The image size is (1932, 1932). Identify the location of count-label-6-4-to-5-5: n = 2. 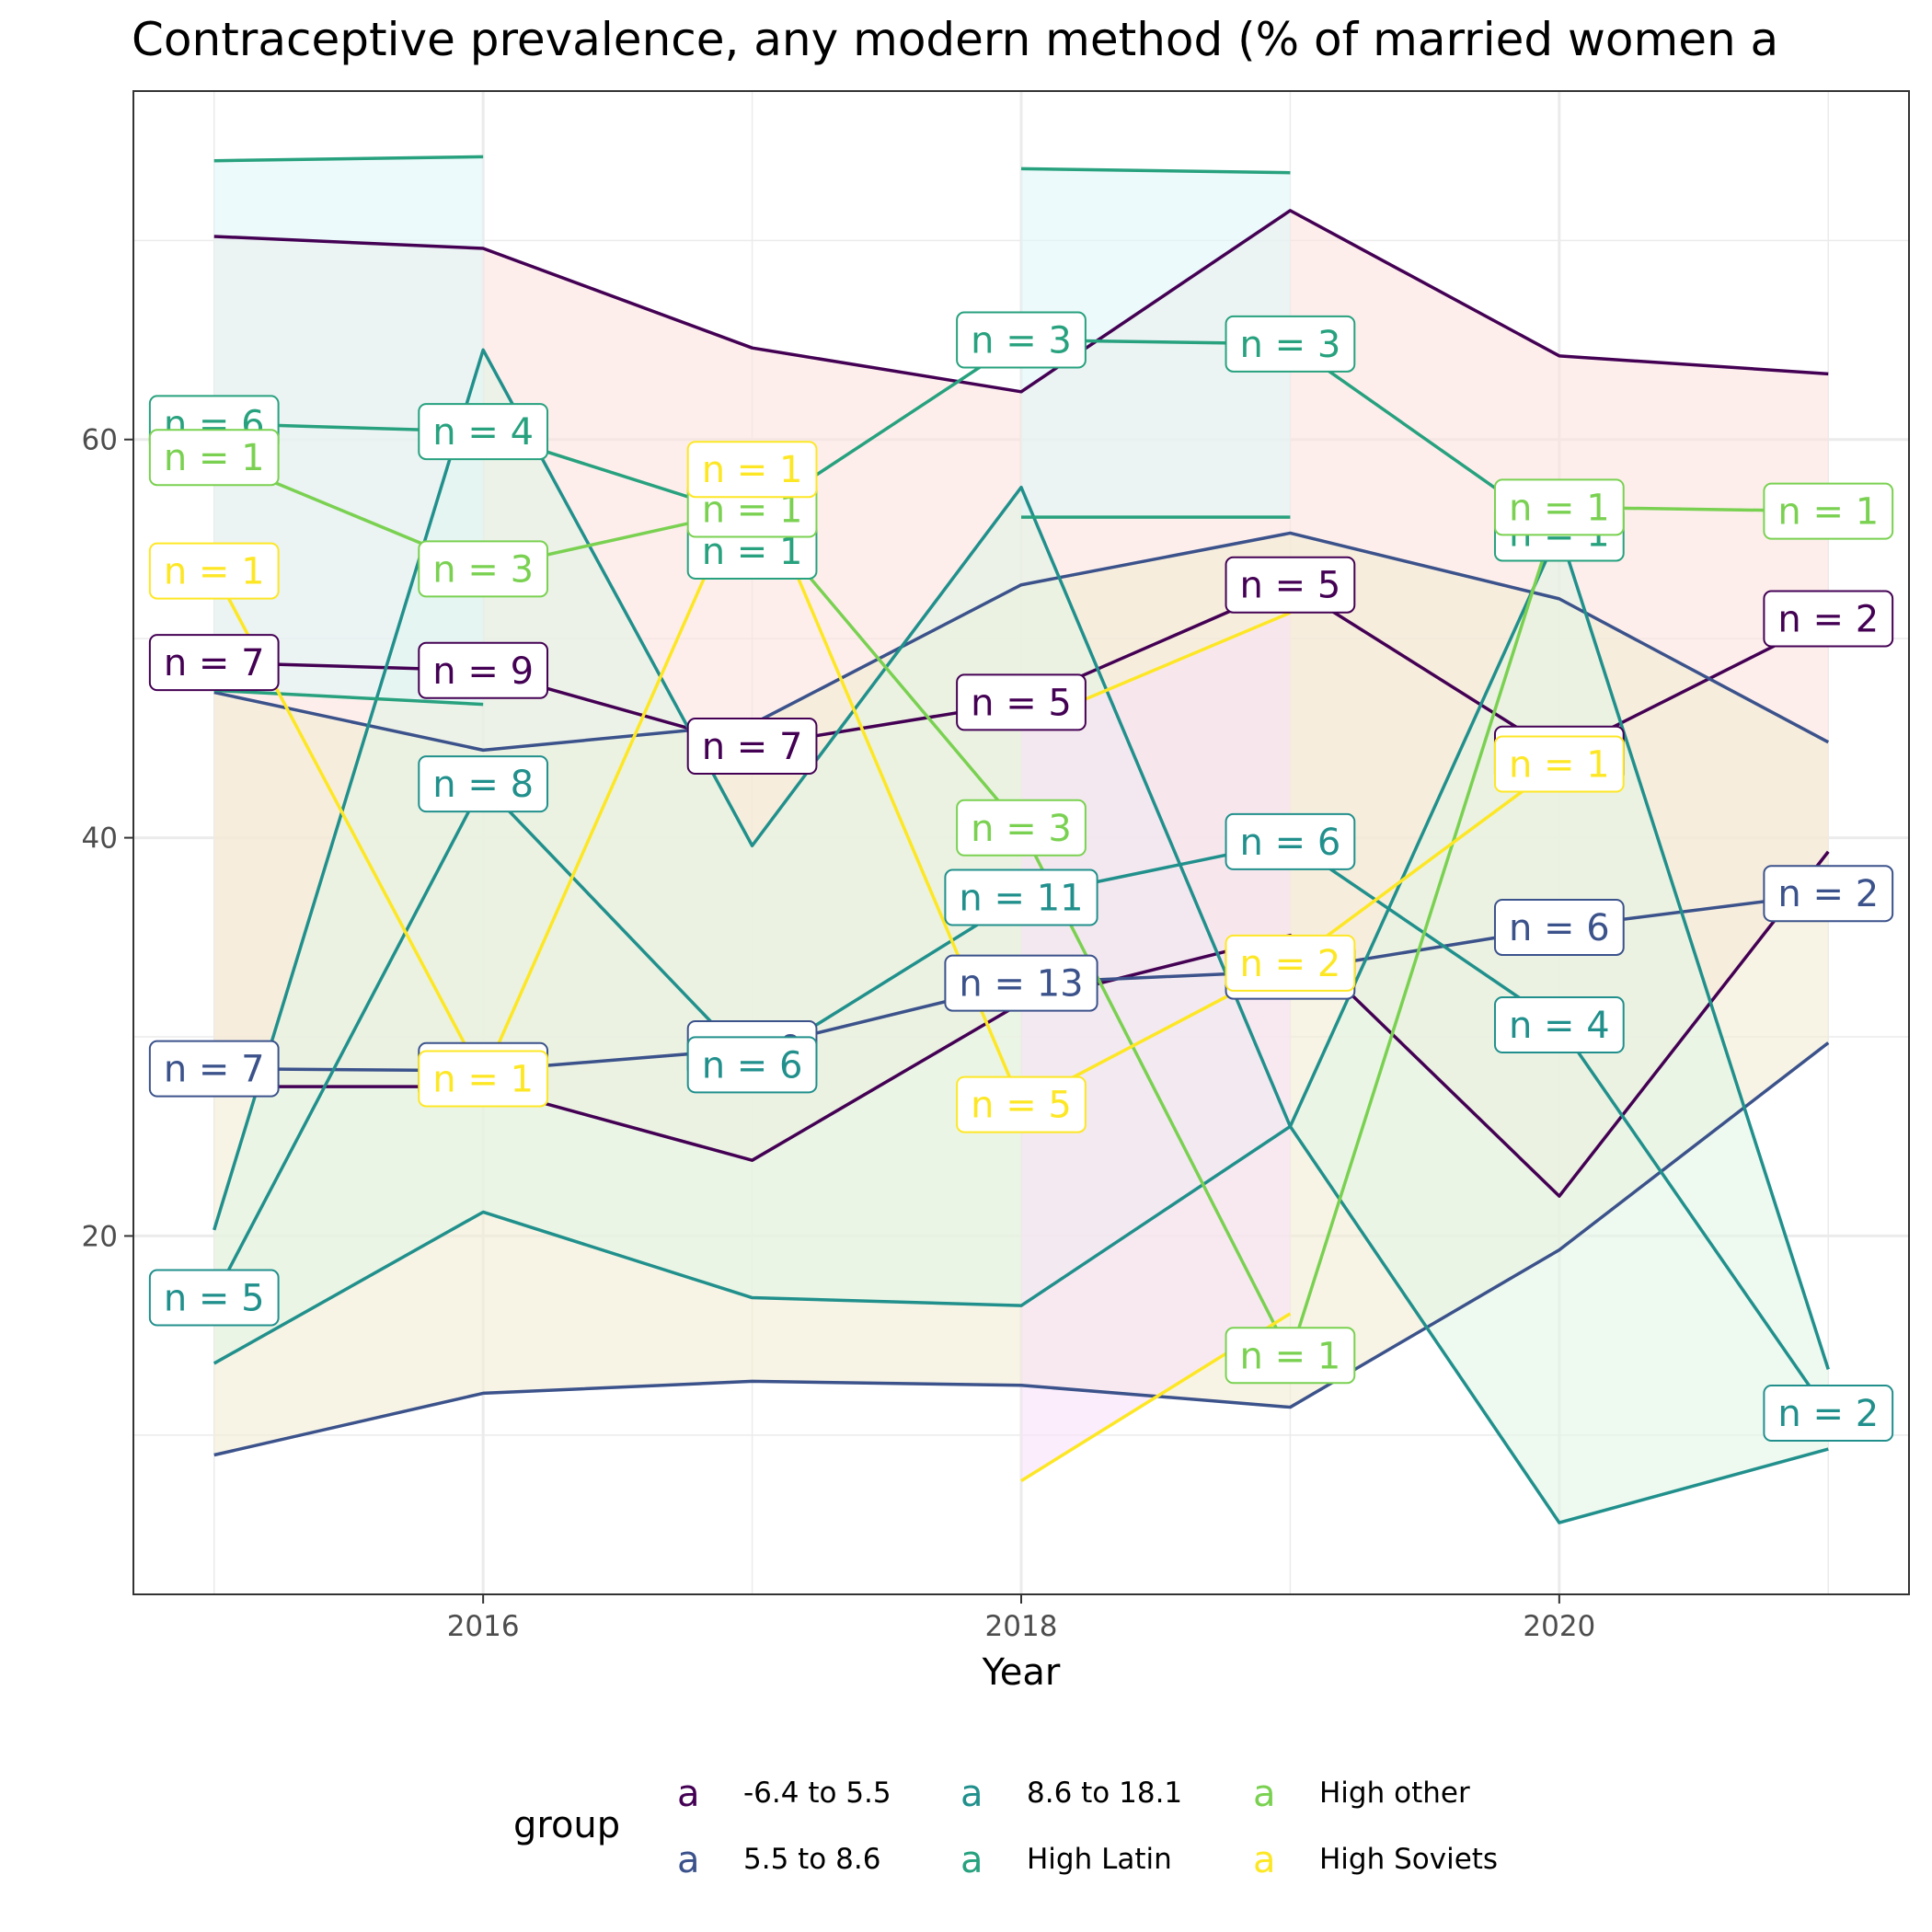
(1828, 619).